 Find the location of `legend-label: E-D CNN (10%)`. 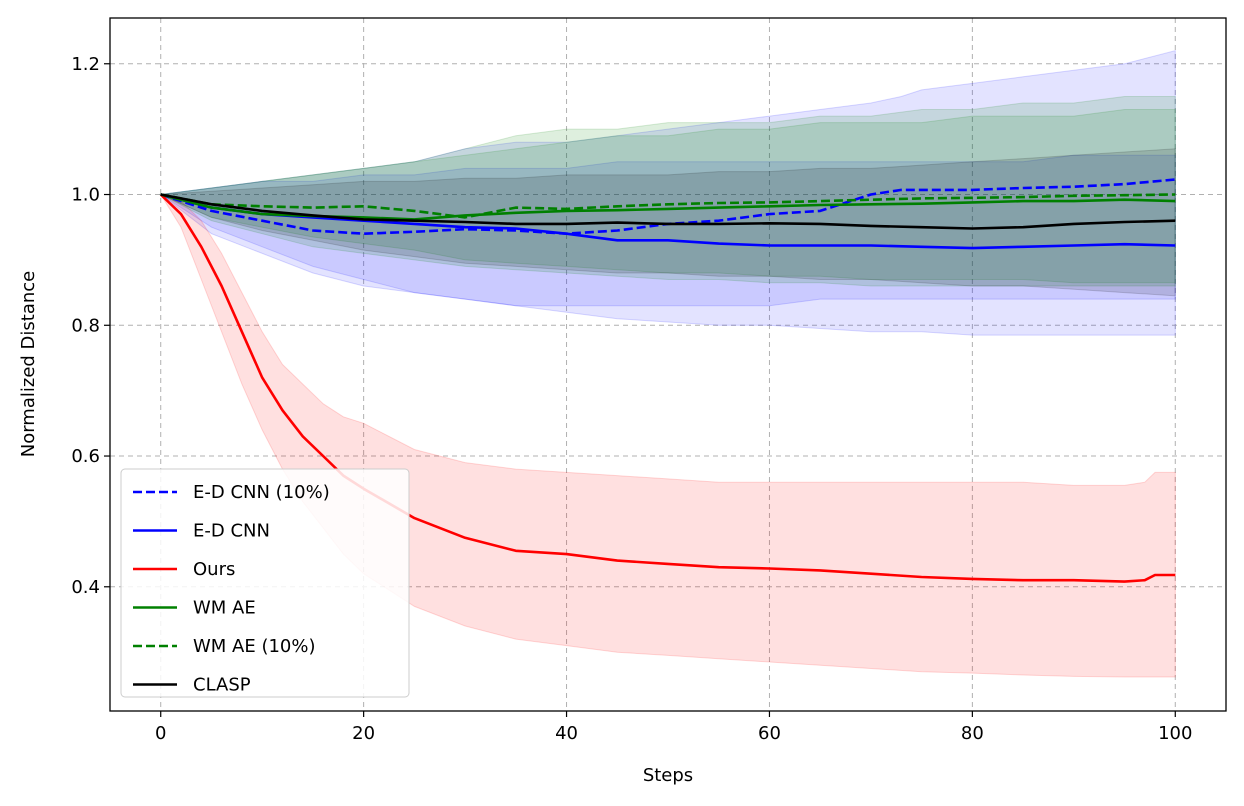

legend-label: E-D CNN (10%) is located at coordinates (261, 492).